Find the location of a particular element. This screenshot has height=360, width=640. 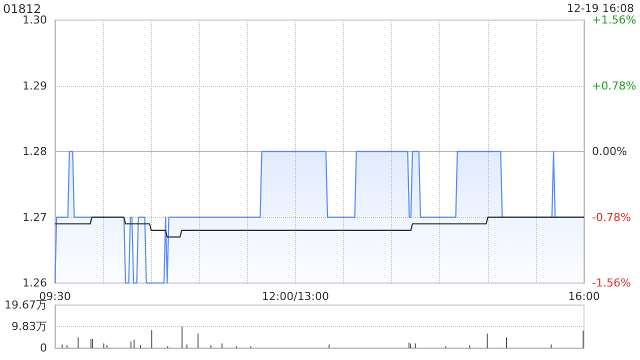

y2-tick-label: 0.00% is located at coordinates (609, 151).